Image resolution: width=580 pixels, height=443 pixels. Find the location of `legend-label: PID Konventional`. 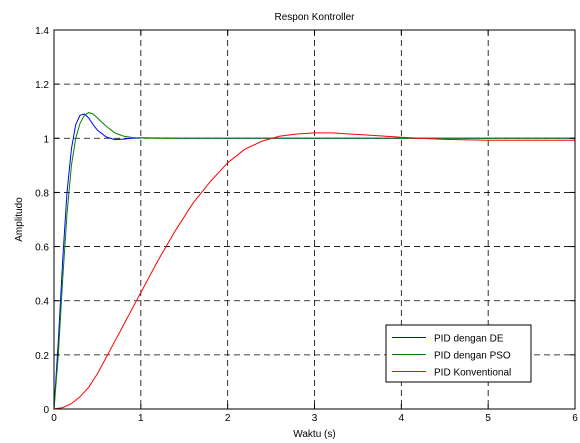

legend-label: PID Konventional is located at coordinates (472, 373).